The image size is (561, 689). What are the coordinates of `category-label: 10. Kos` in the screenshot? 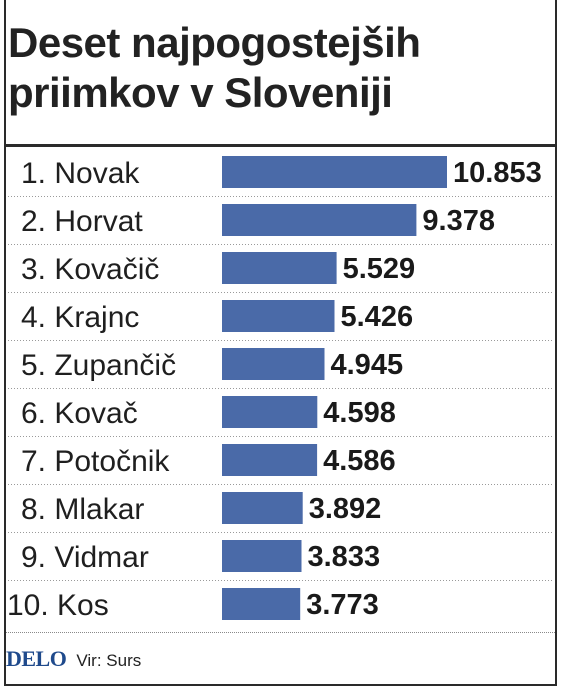 It's located at (58, 605).